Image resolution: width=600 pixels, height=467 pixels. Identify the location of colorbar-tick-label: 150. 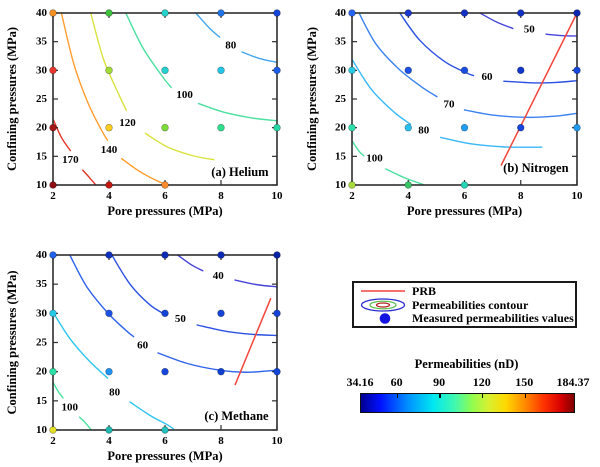
(524, 382).